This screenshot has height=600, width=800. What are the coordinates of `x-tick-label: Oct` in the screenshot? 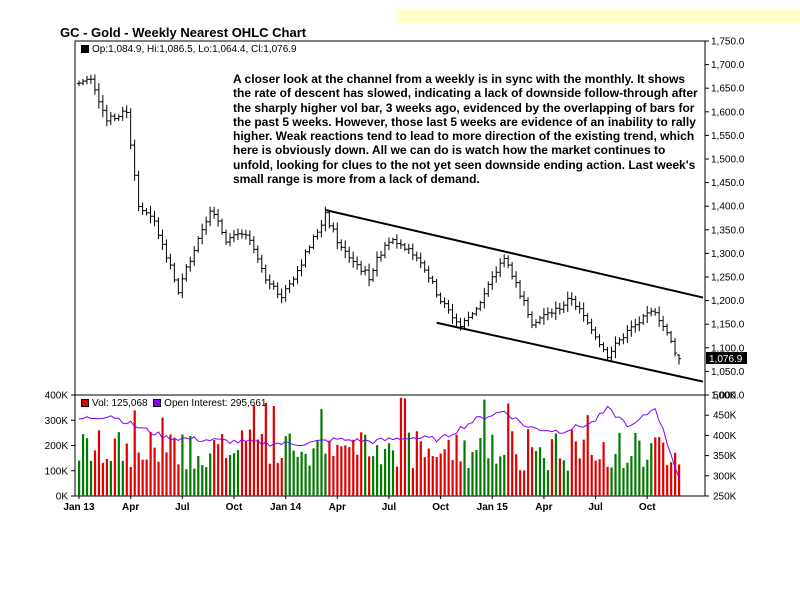 It's located at (647, 507).